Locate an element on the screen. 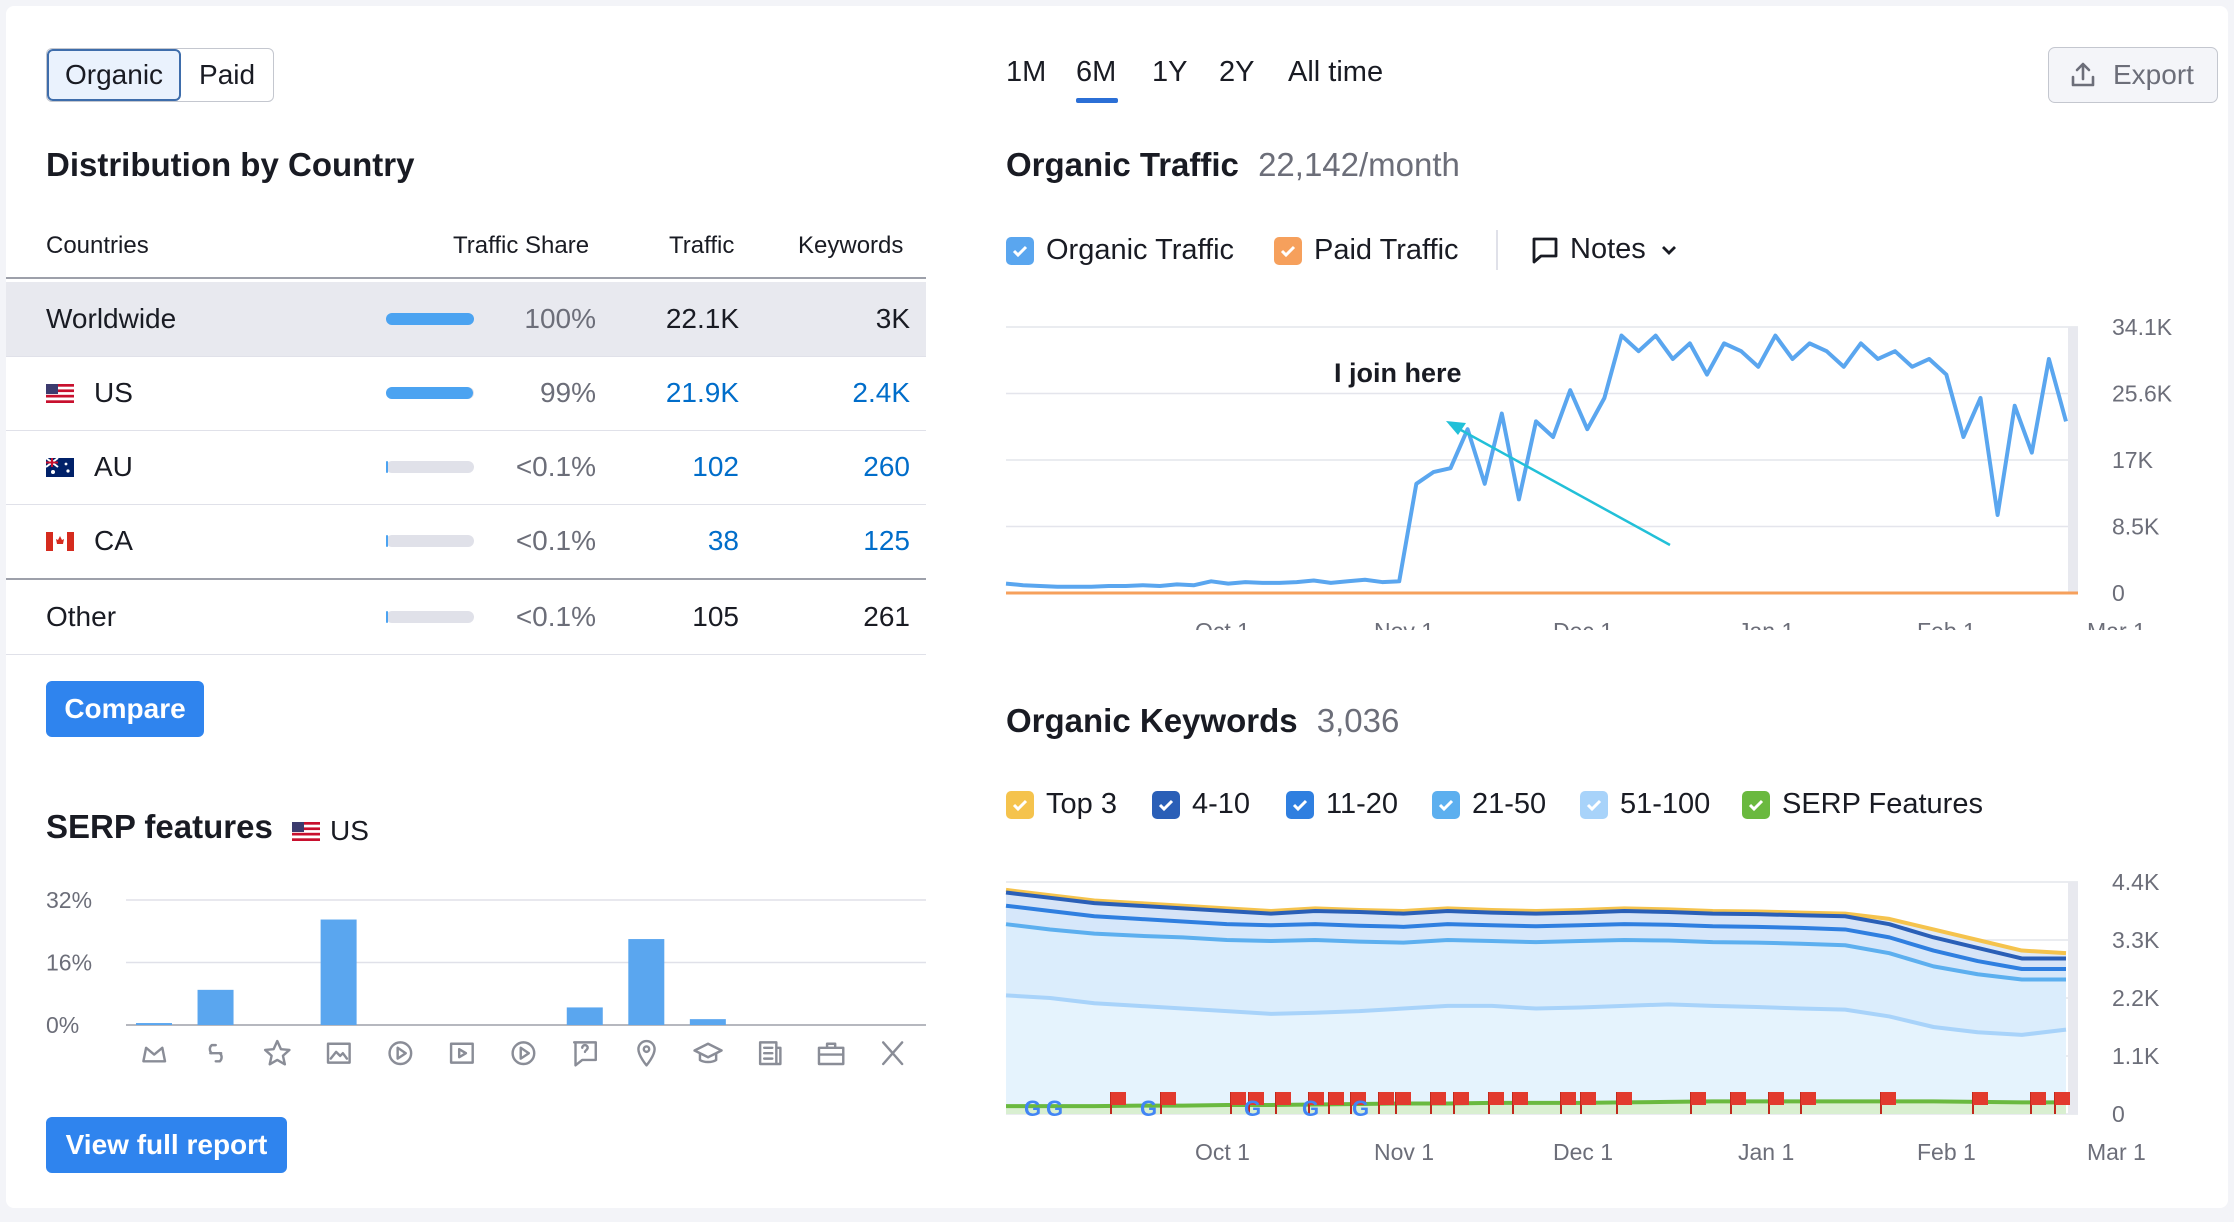 This screenshot has width=2234, height=1222. traffic-legend-organic: Organic Traffic is located at coordinates (1120, 250).